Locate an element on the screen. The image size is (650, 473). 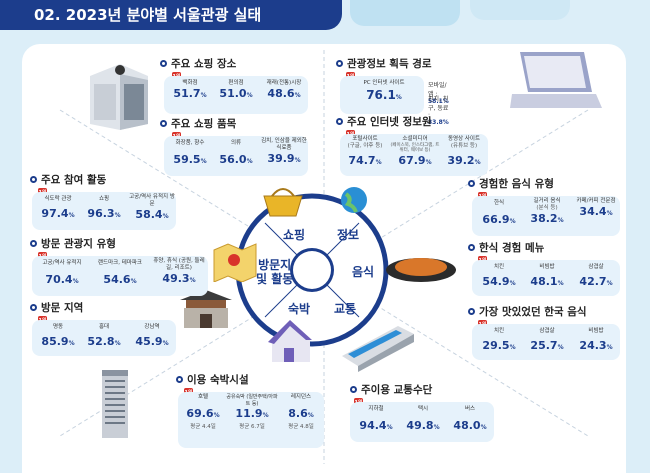
stat-value: 76.1 is located at coordinates (381, 95).